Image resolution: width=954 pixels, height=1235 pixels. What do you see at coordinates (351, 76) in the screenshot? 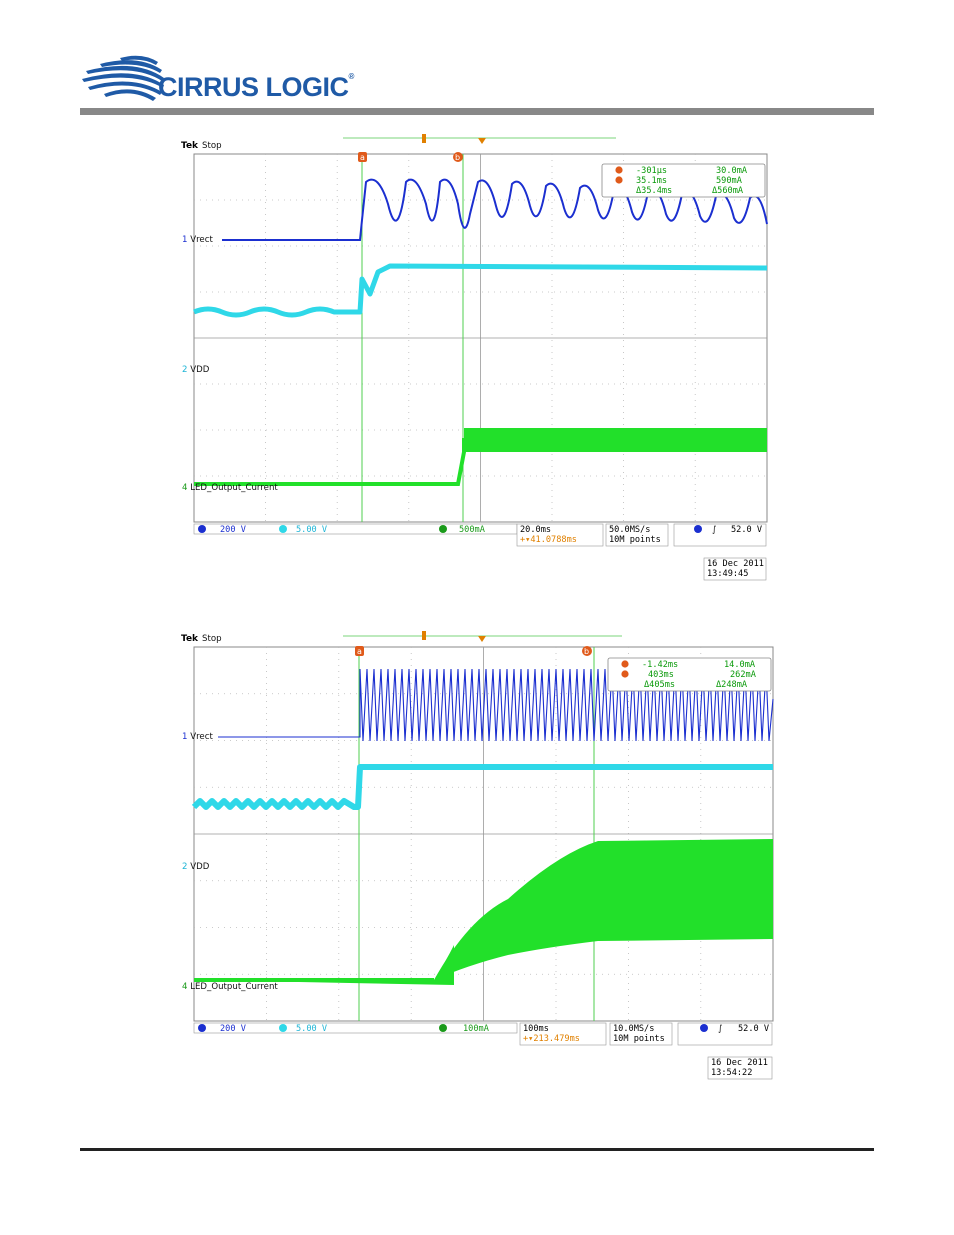
I see `registered-mark: ®` at bounding box center [351, 76].